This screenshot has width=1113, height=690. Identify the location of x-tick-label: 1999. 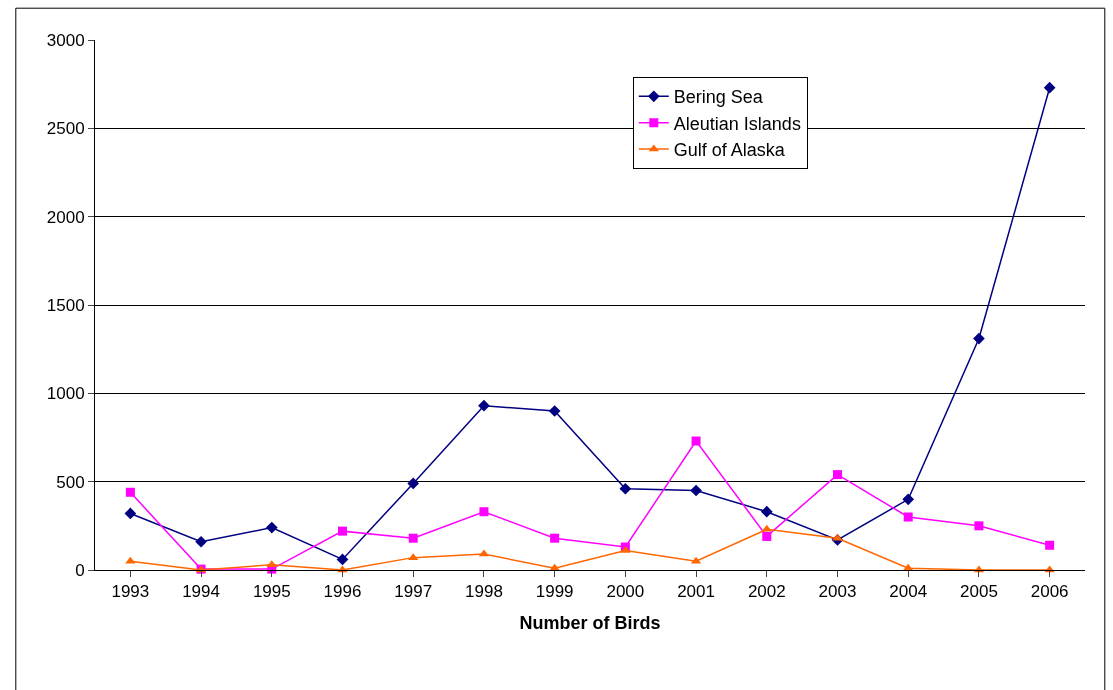
(554, 592).